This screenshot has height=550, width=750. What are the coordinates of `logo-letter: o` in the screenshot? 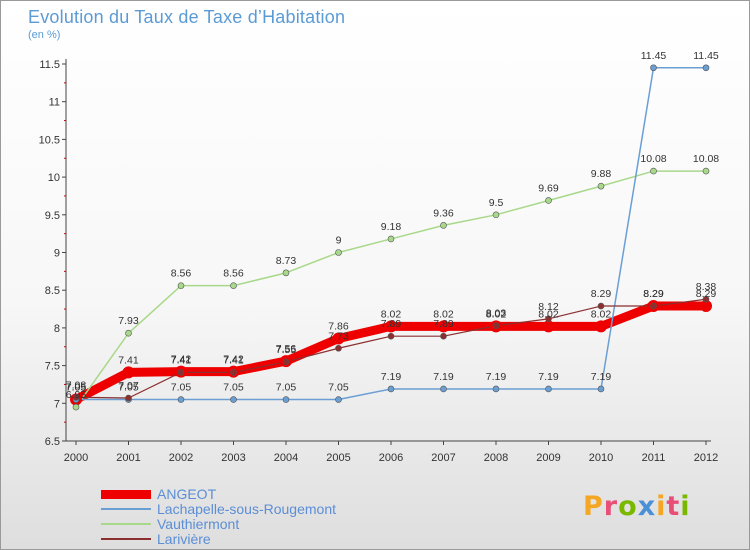 It's located at (628, 506).